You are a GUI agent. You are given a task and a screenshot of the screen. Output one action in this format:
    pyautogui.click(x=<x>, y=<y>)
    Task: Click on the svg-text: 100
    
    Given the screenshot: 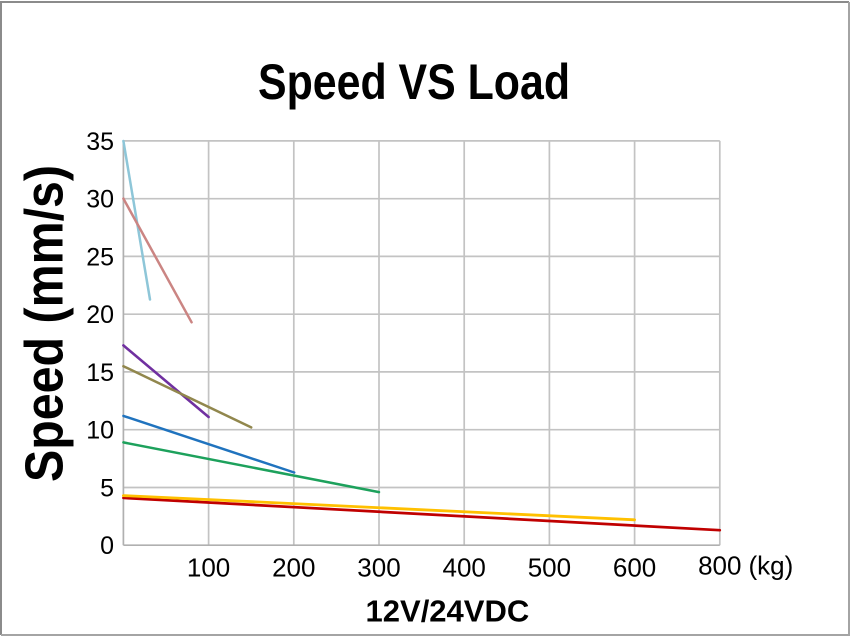 What is the action you would take?
    pyautogui.click(x=208, y=568)
    